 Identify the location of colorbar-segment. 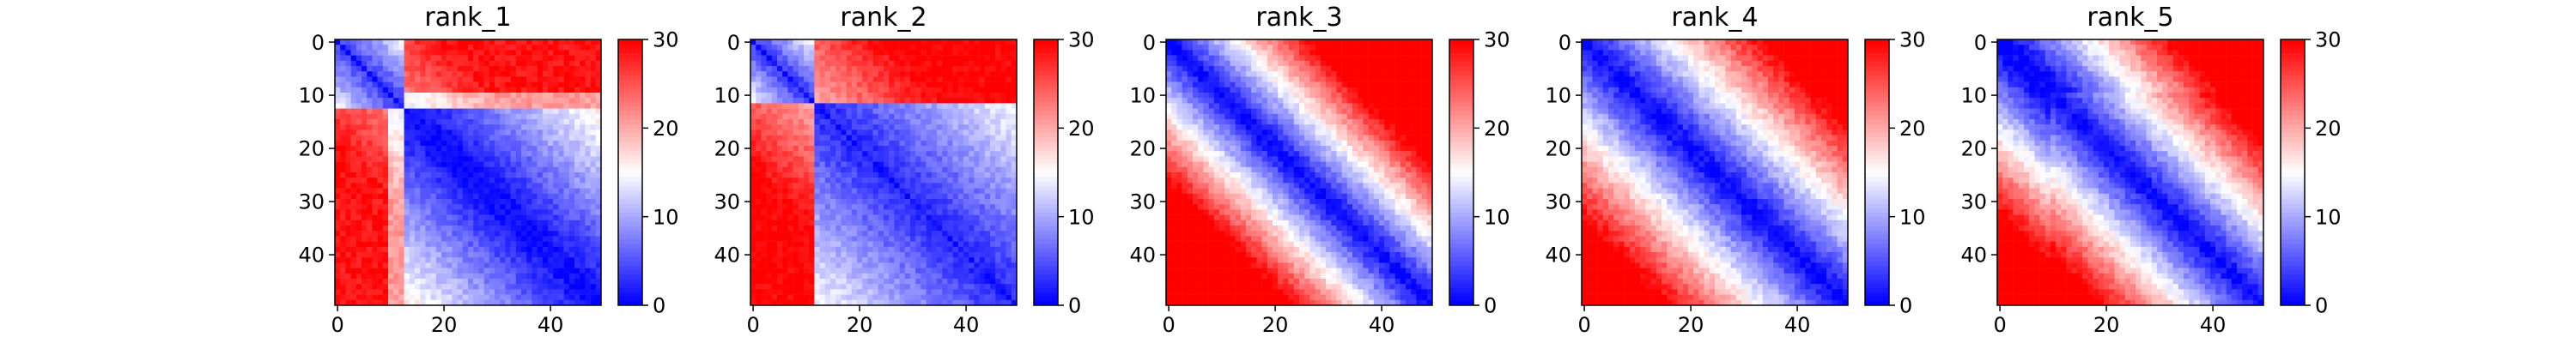
(630, 277).